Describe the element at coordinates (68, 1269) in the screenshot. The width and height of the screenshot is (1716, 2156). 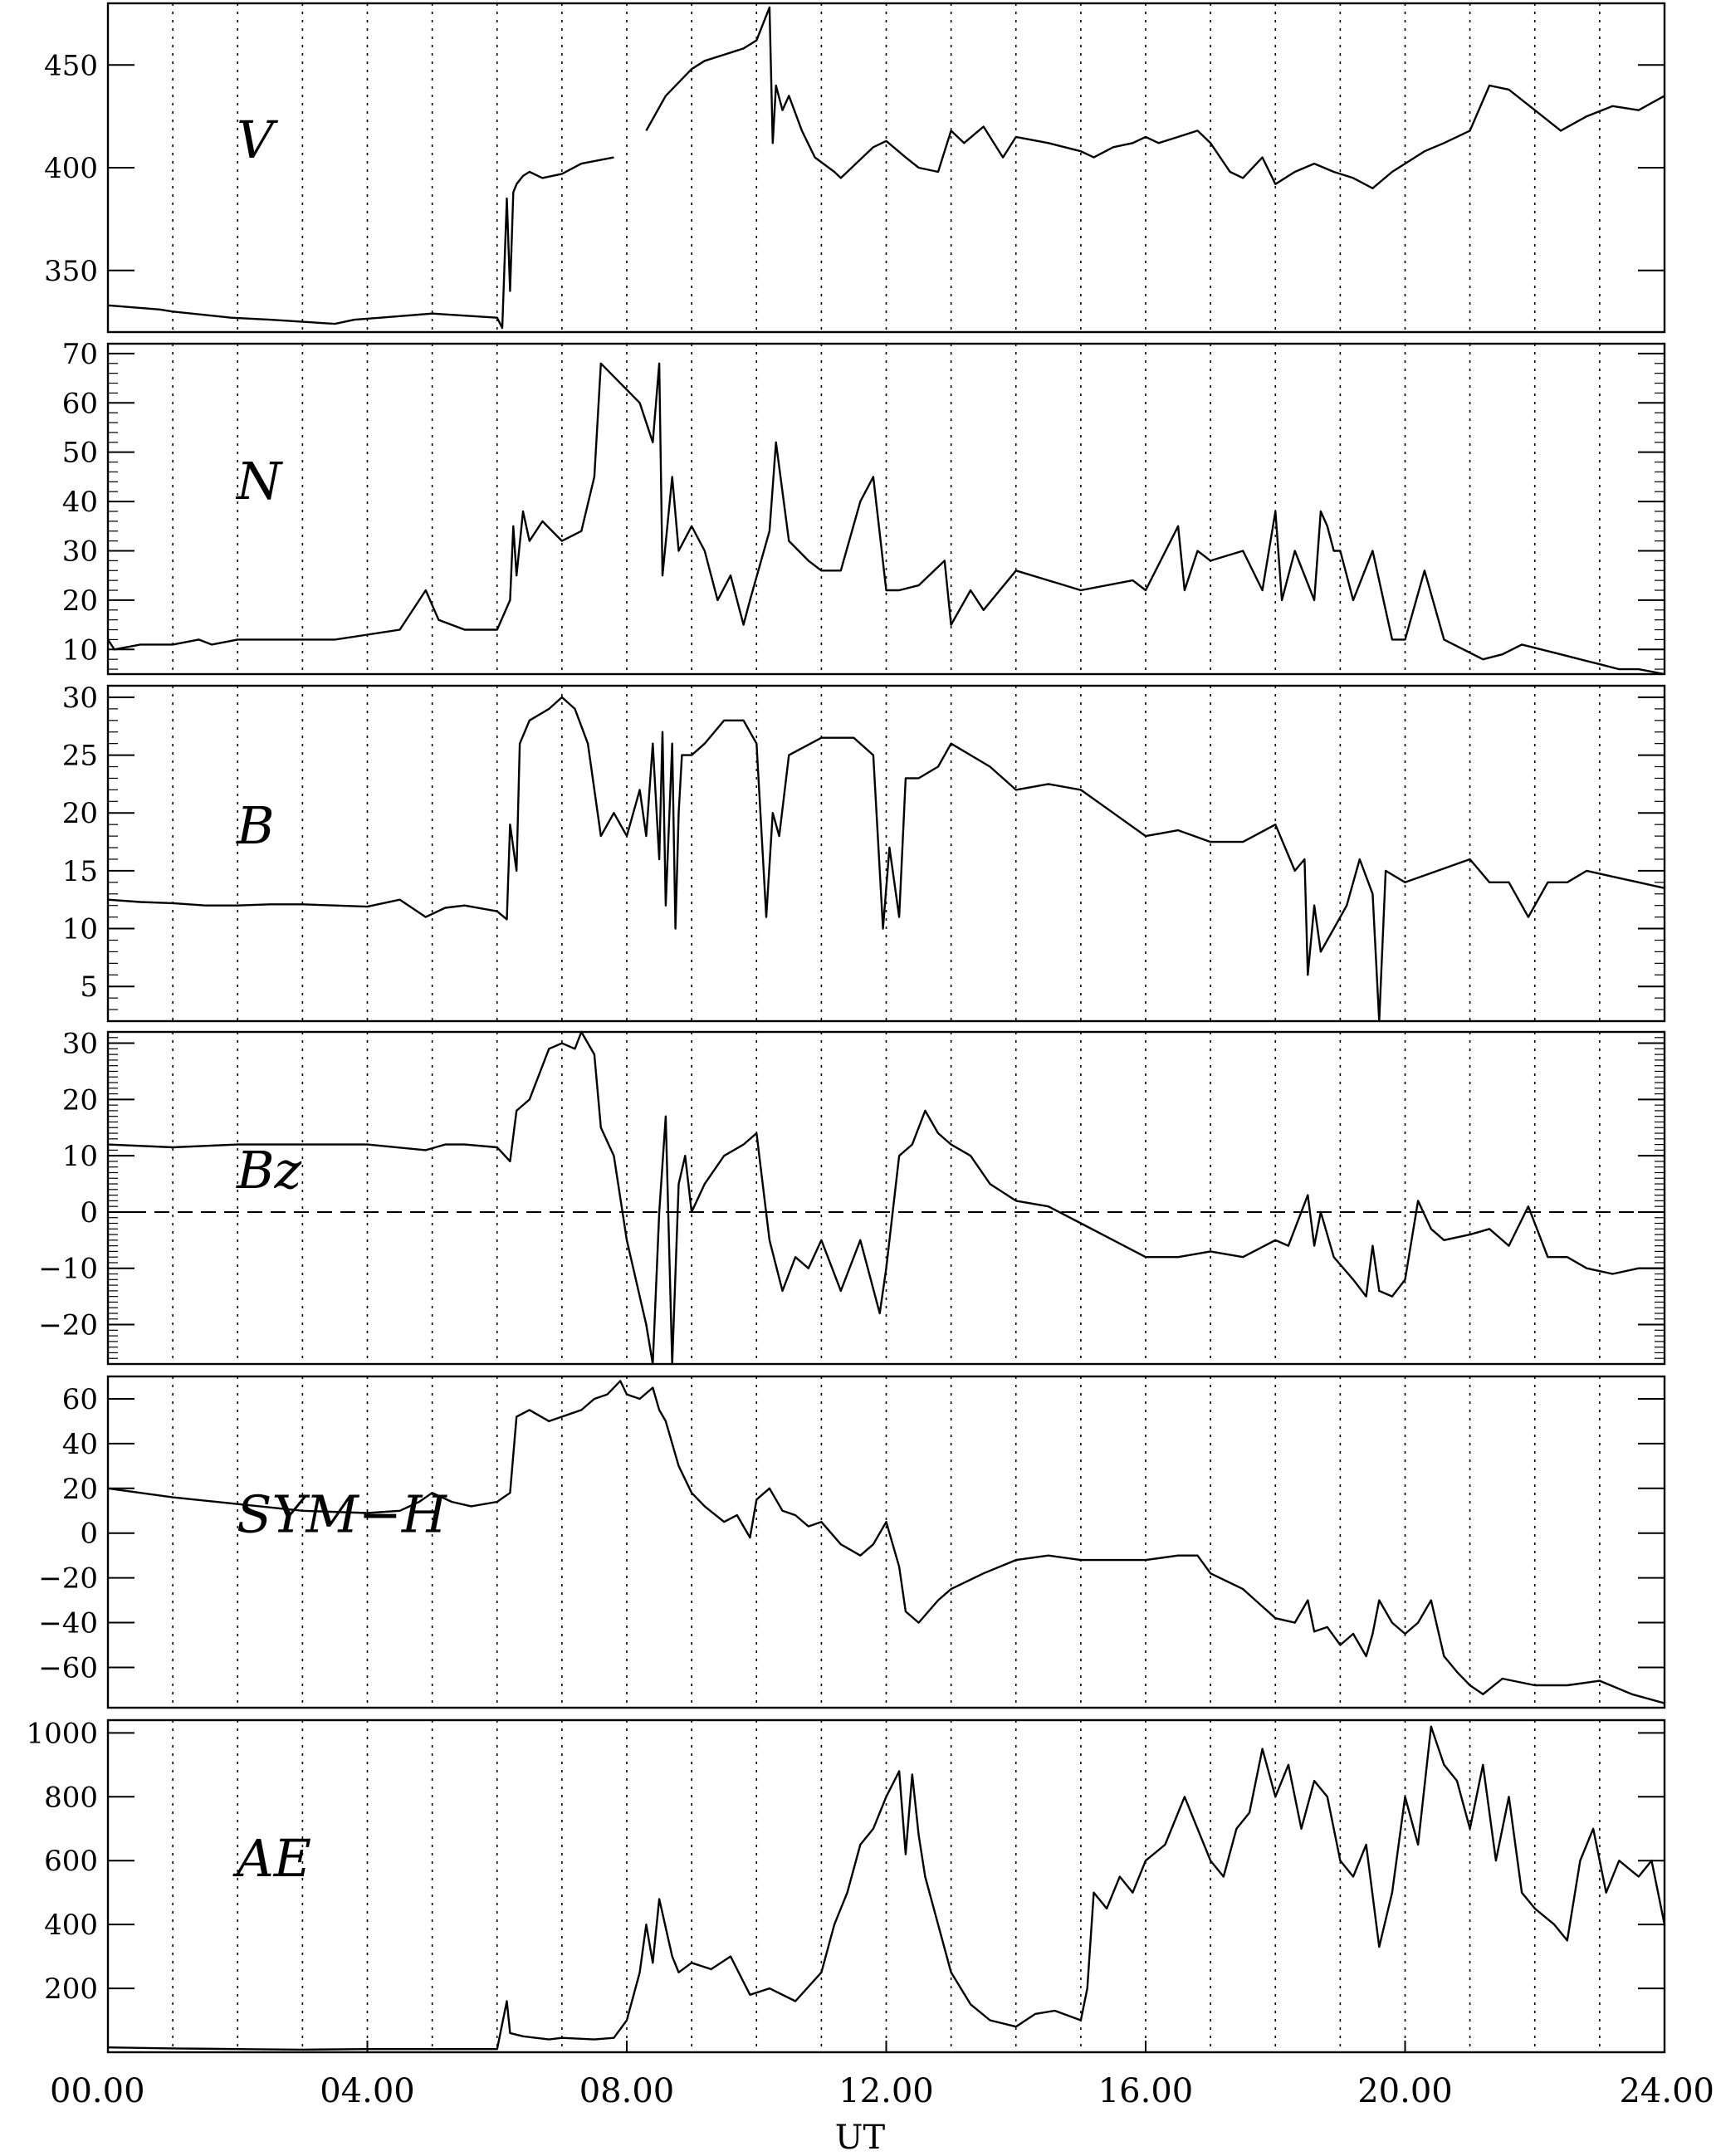
I see `y-tick-label: −10` at that location.